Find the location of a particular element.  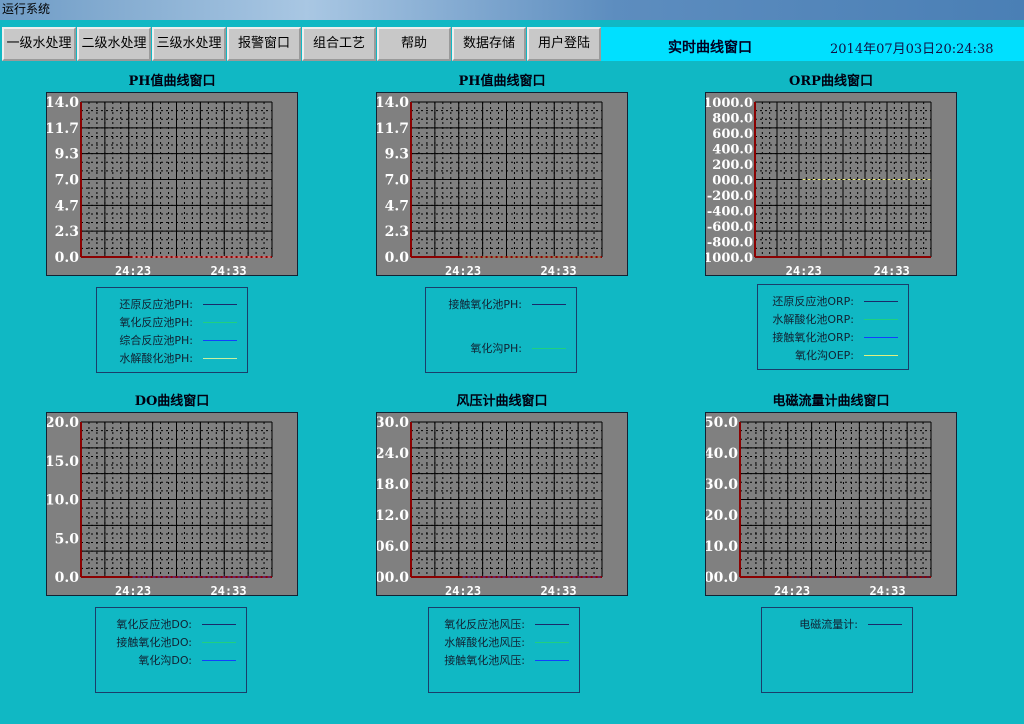

window-title: 运行系统 is located at coordinates (26, 9).